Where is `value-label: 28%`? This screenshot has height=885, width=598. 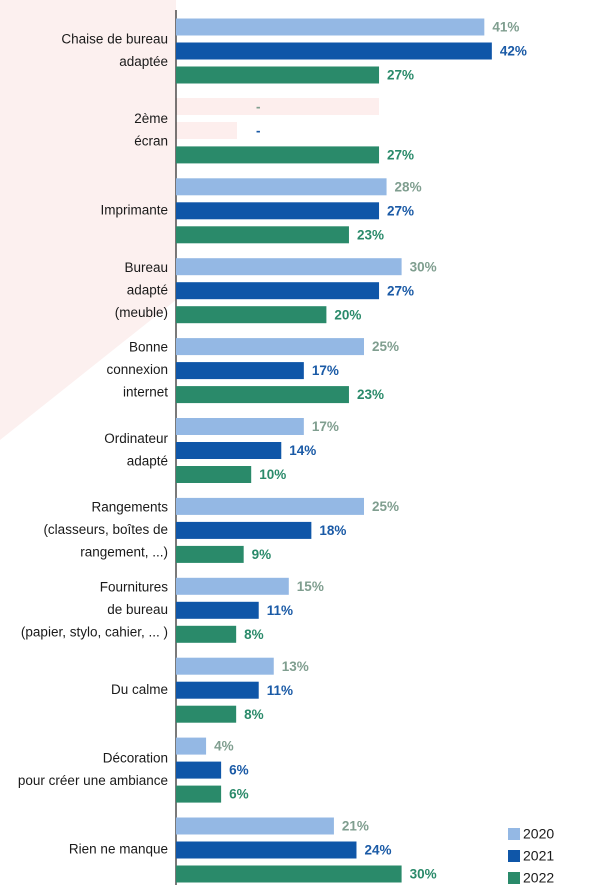 value-label: 28% is located at coordinates (408, 186).